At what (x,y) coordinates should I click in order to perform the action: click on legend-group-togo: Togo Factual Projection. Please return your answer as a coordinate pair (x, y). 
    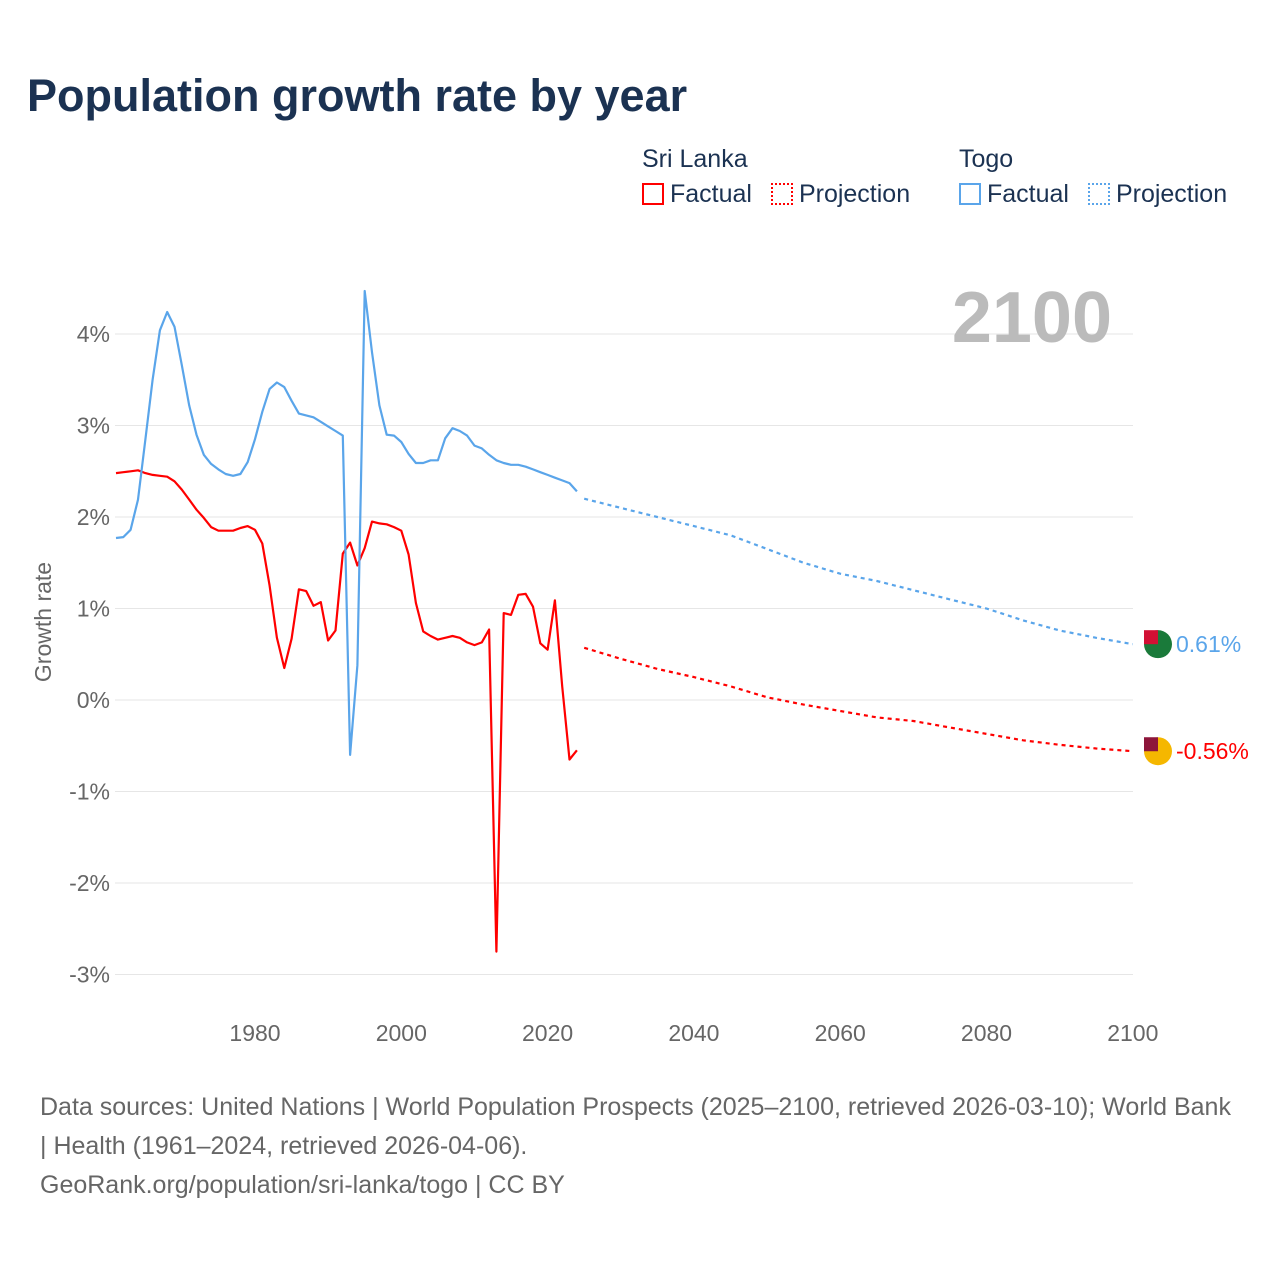
    Looking at the image, I should click on (1093, 177).